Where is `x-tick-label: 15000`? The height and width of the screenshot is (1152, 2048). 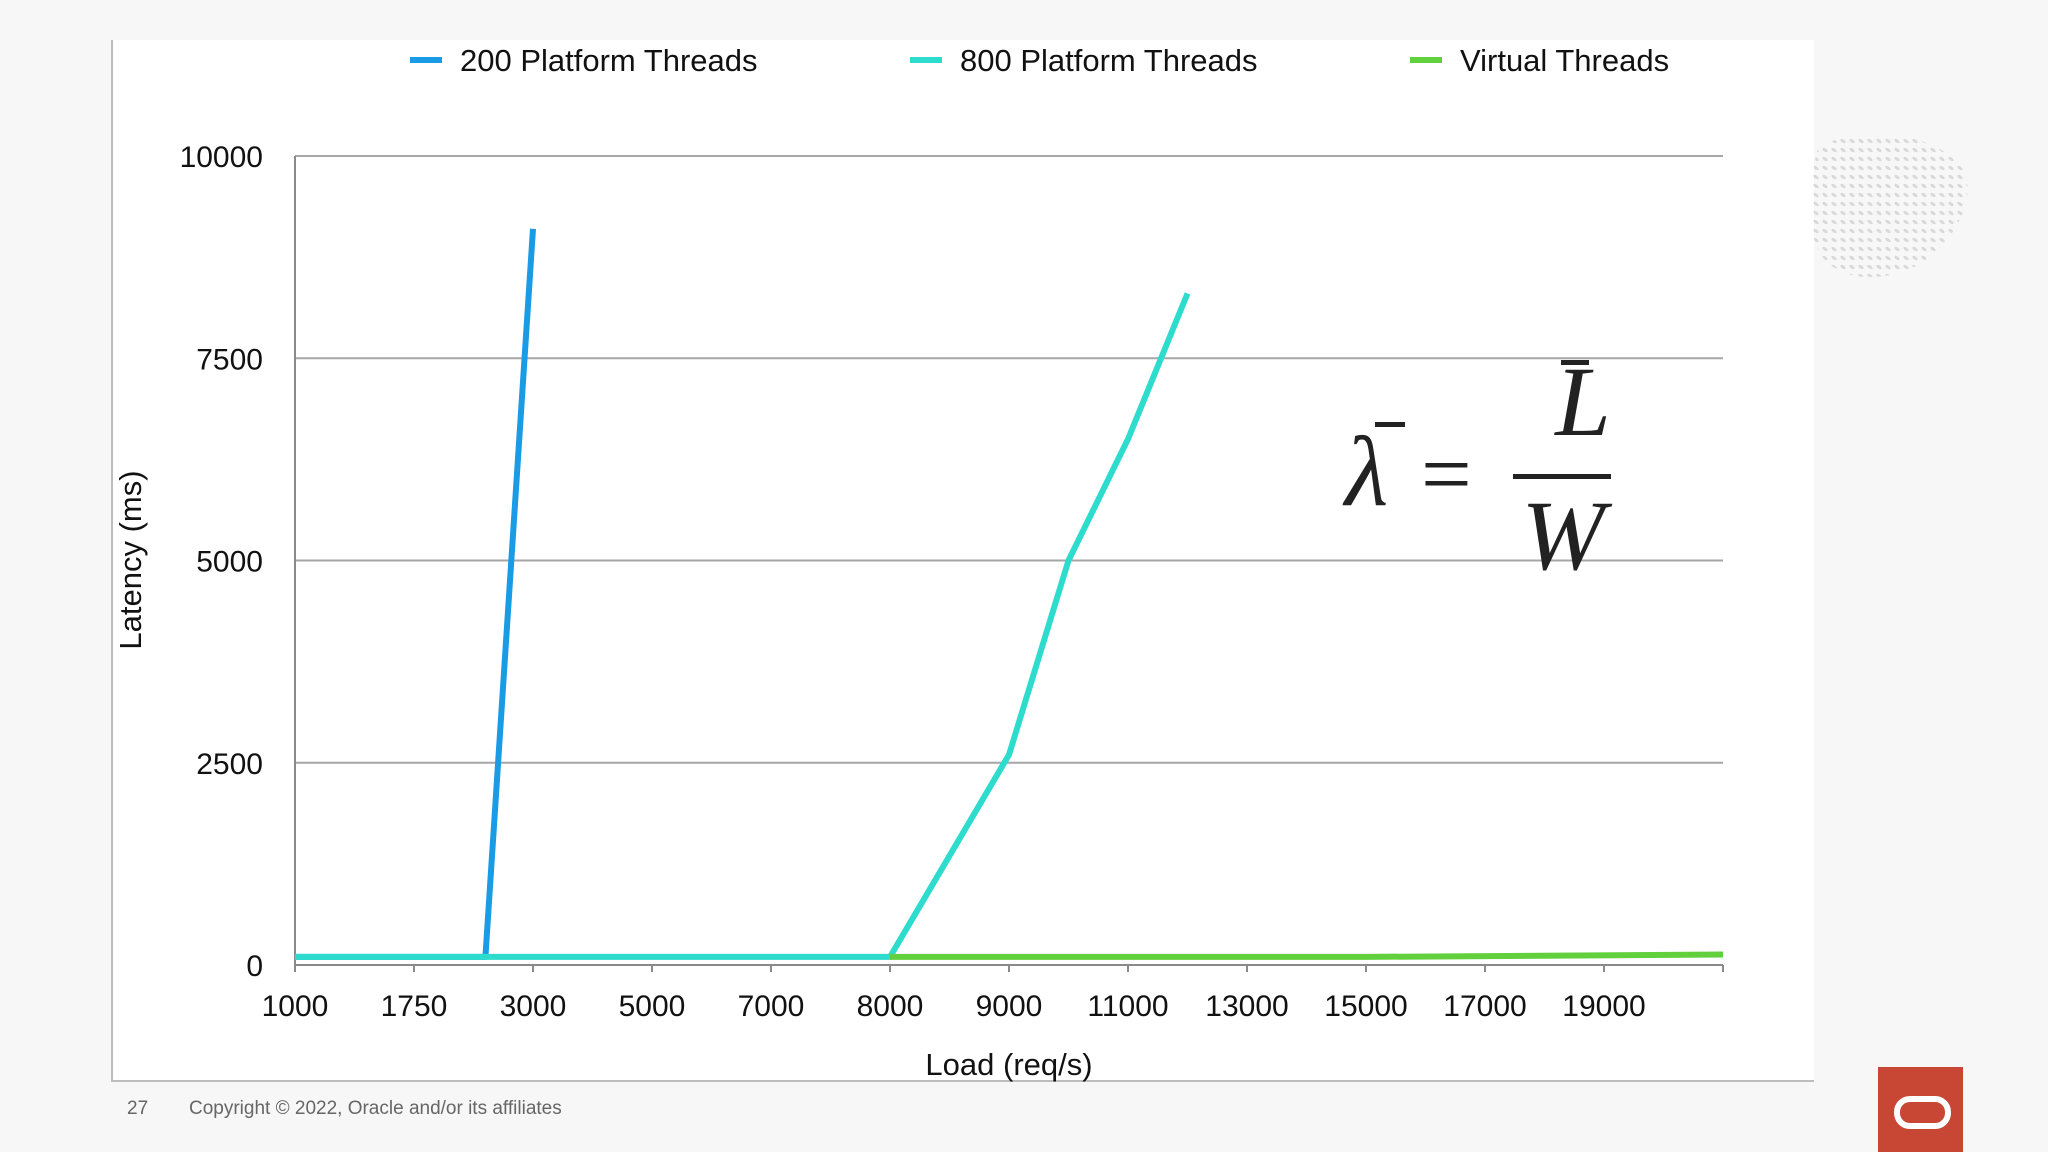 x-tick-label: 15000 is located at coordinates (1365, 1006).